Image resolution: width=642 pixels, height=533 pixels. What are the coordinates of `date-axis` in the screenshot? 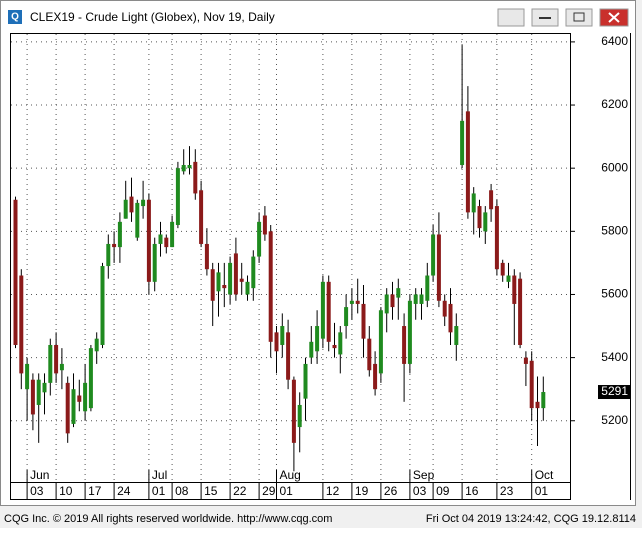 It's located at (290, 491).